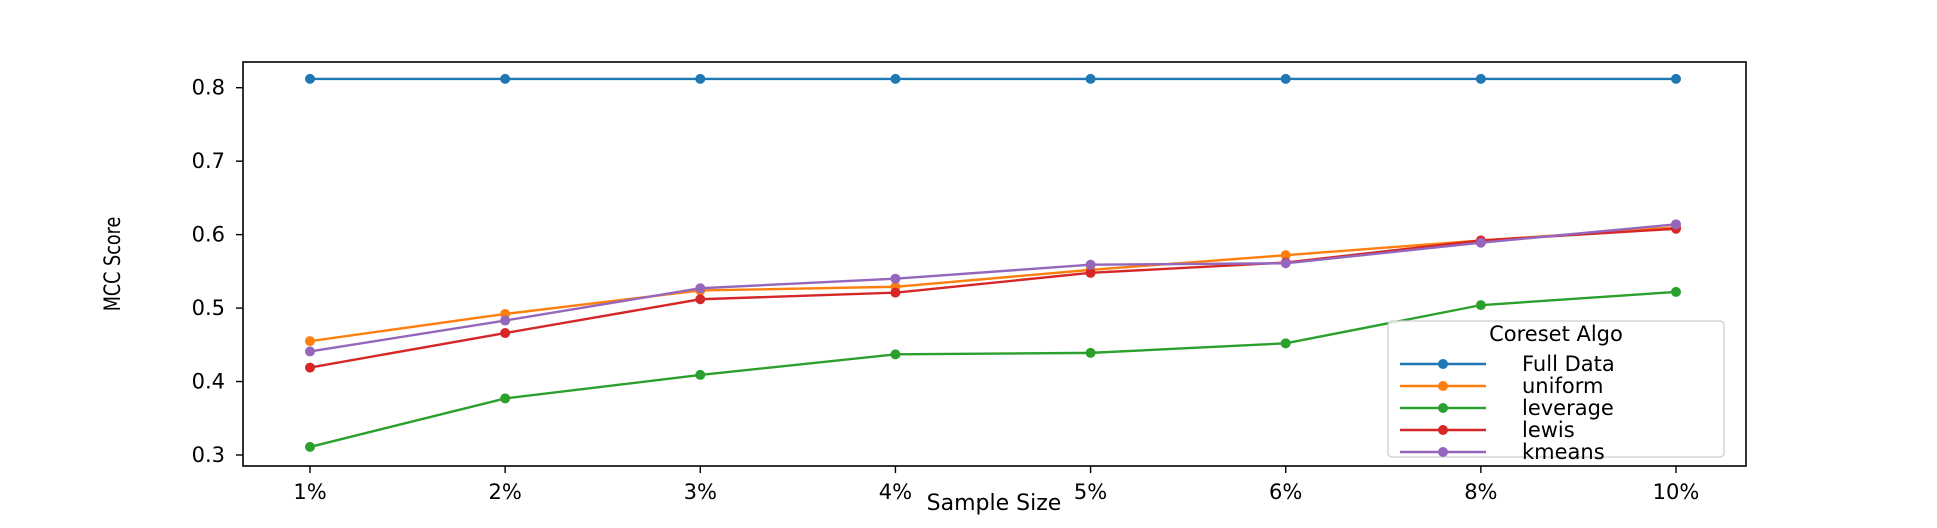 This screenshot has height=528, width=1937. I want to click on legend-item-uniform: uniform, so click(1501, 386).